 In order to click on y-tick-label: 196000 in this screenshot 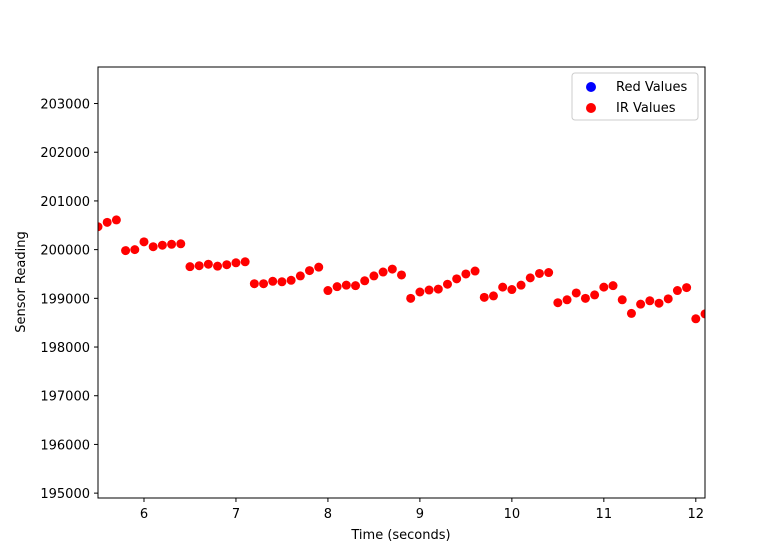, I will do `click(65, 445)`.